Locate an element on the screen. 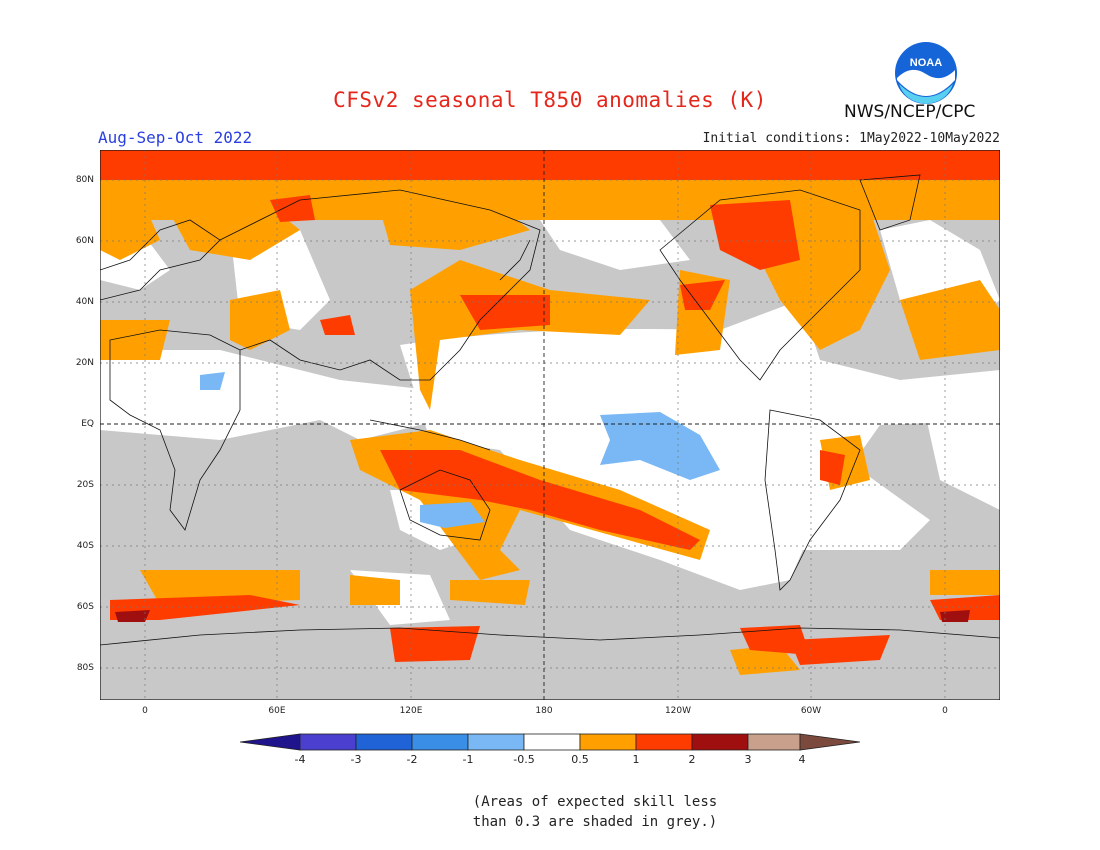 The height and width of the screenshot is (850, 1100). lat-label: 40S is located at coordinates (85, 546).